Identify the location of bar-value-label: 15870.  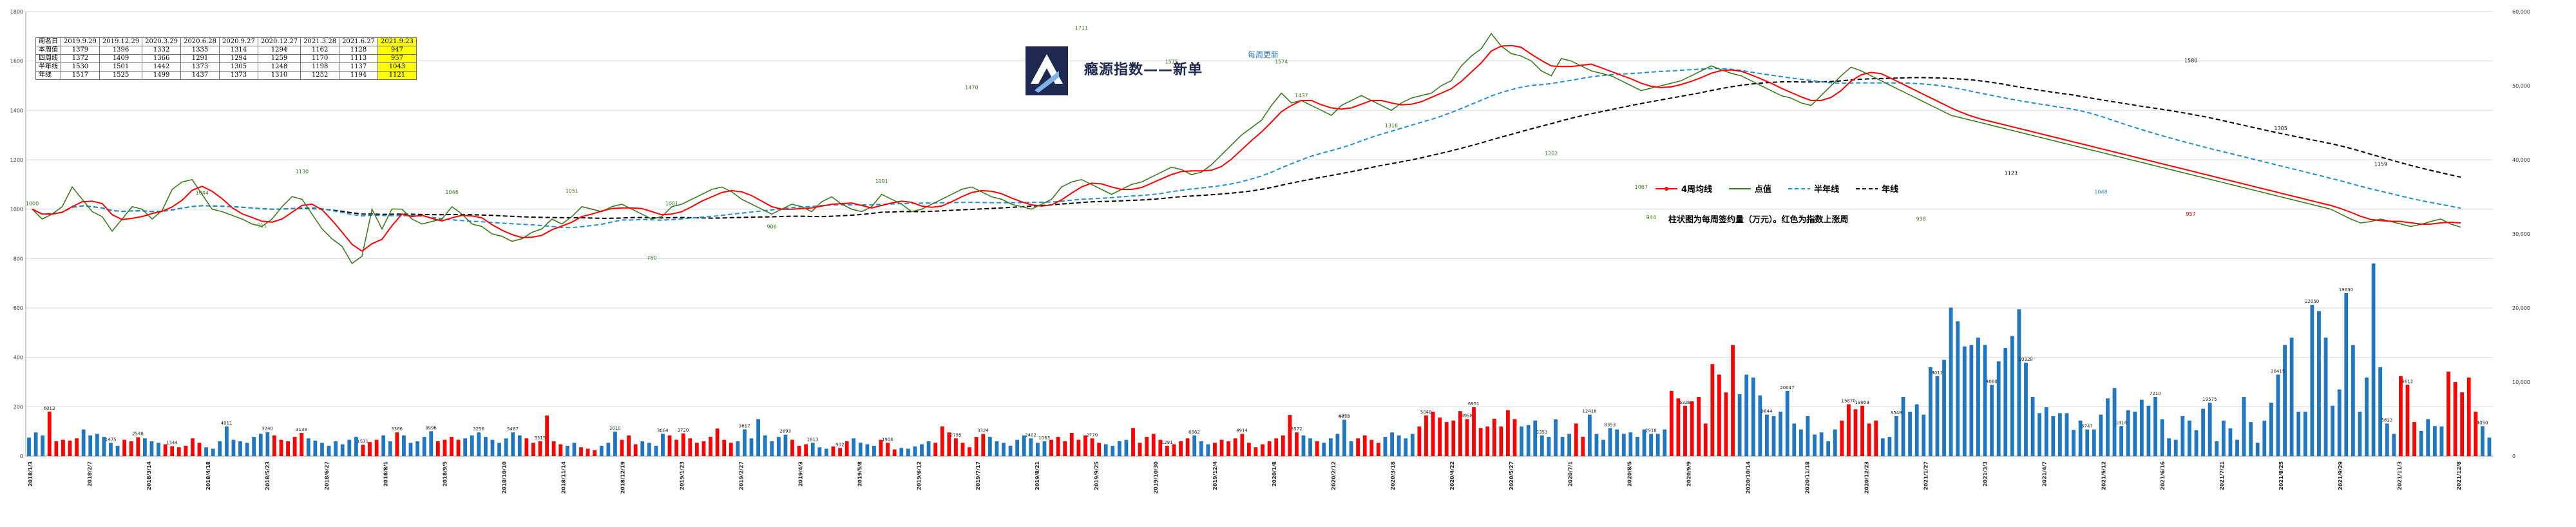
(1849, 402).